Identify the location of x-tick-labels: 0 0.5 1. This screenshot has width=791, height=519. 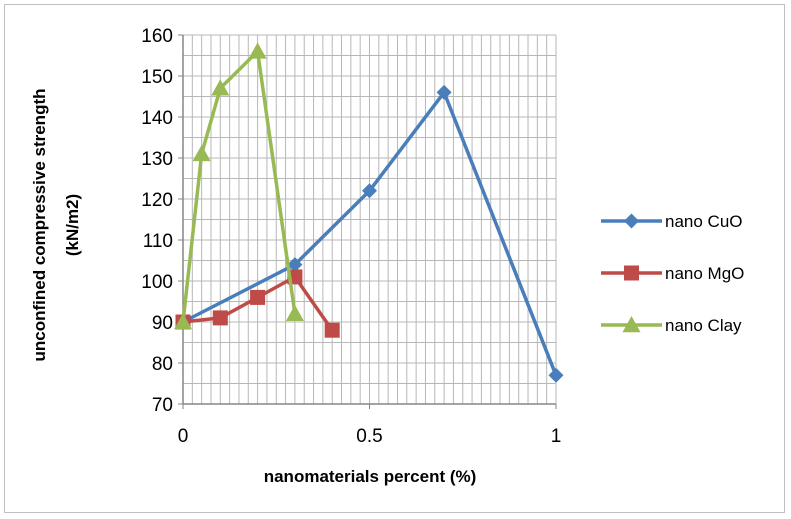
(370, 436).